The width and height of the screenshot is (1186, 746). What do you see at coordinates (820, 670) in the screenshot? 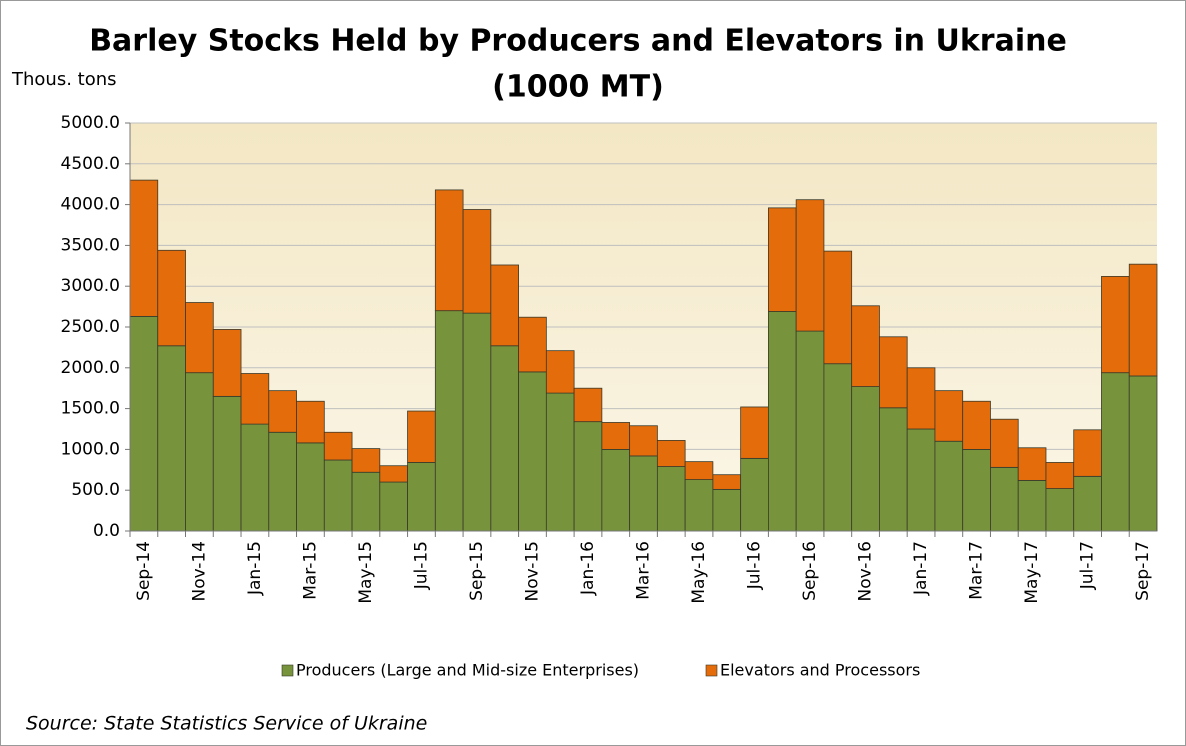
I see `legend-label: Elevators and Processors` at bounding box center [820, 670].